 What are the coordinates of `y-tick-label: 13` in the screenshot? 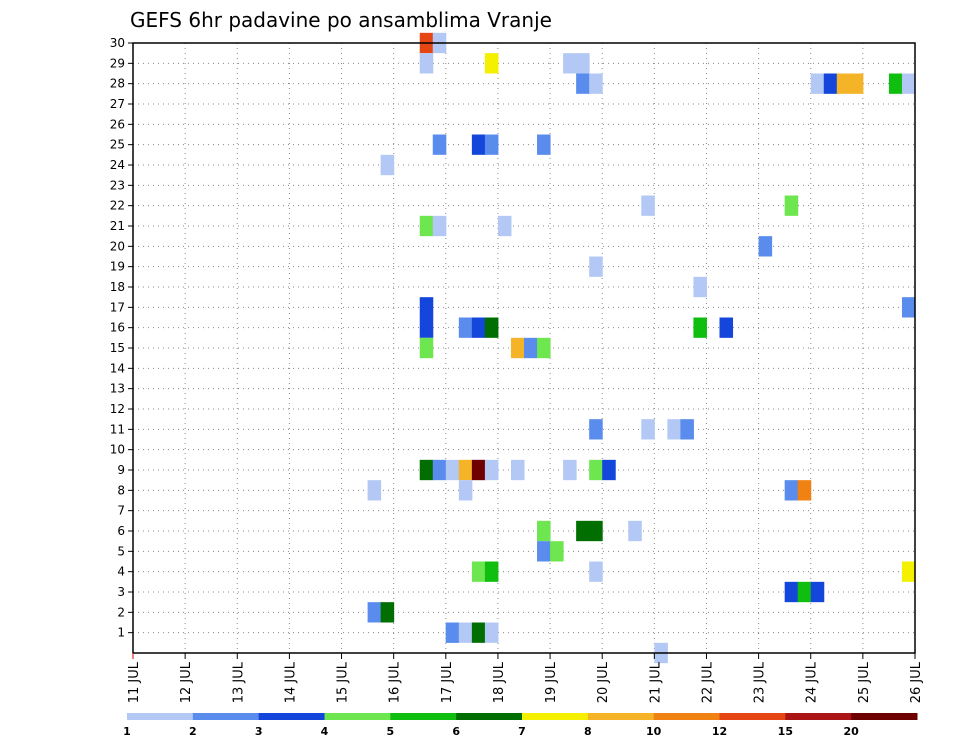 It's located at (117, 389).